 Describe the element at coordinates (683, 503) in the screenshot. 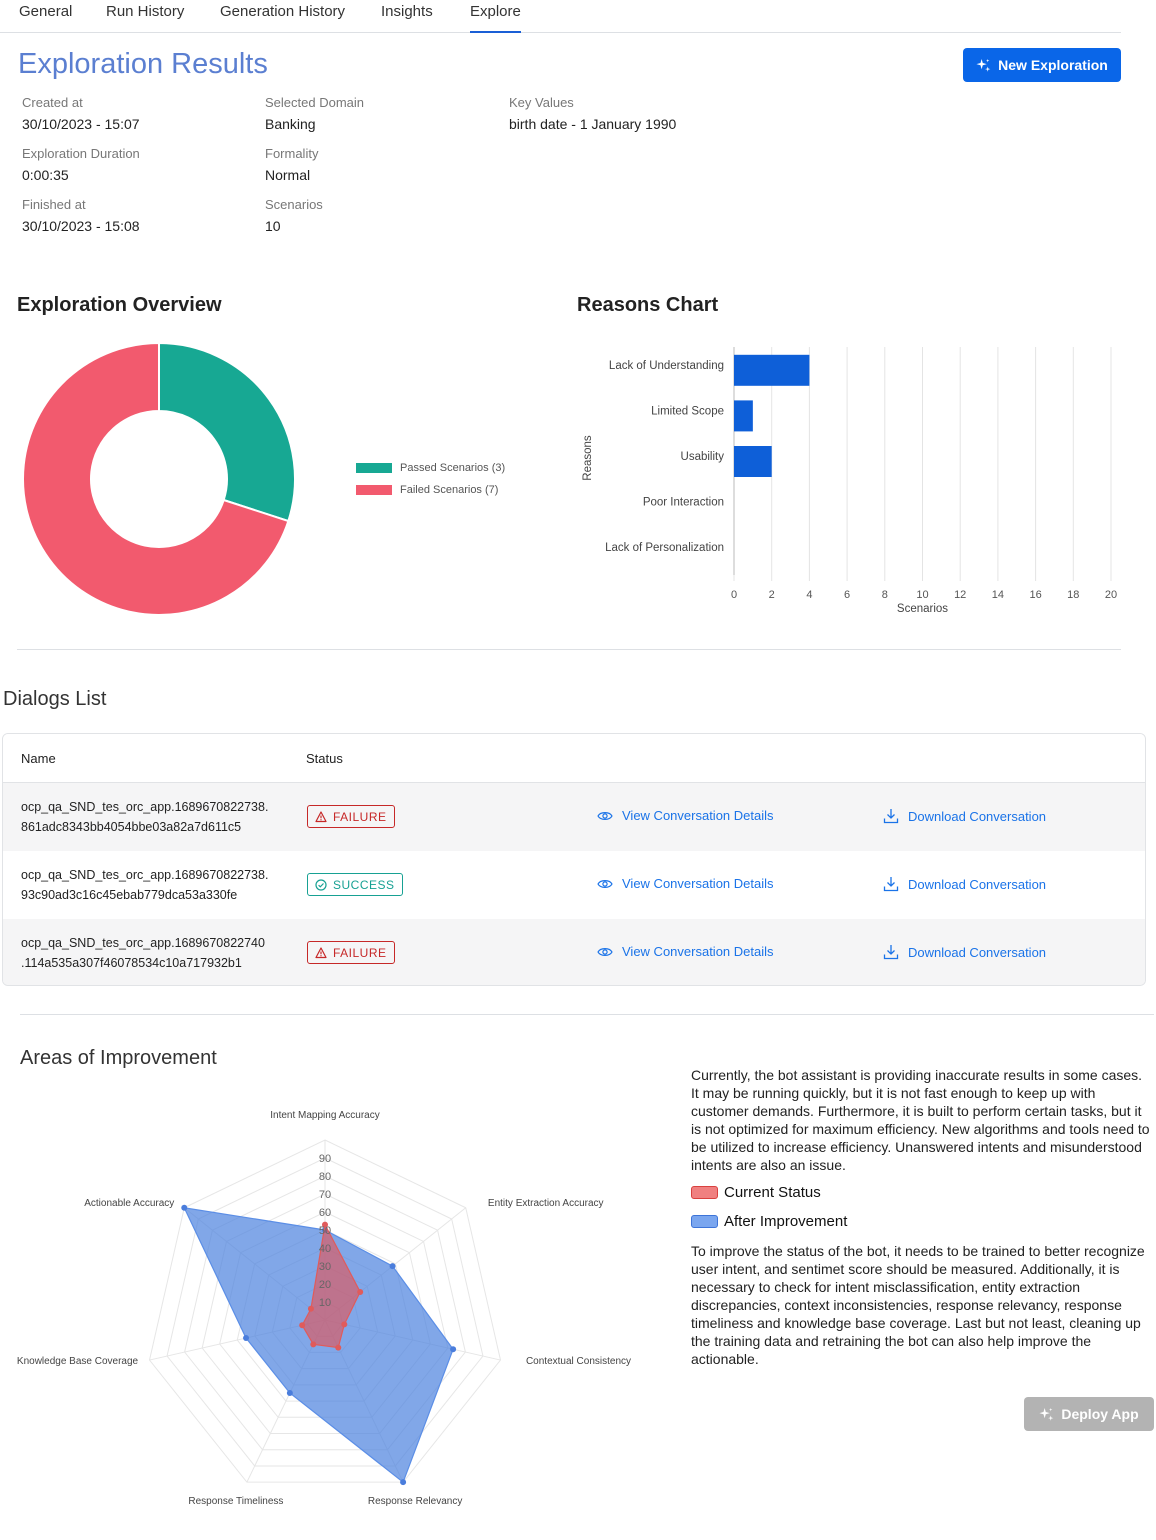

I see `y-tick-label: Poor Interaction` at that location.